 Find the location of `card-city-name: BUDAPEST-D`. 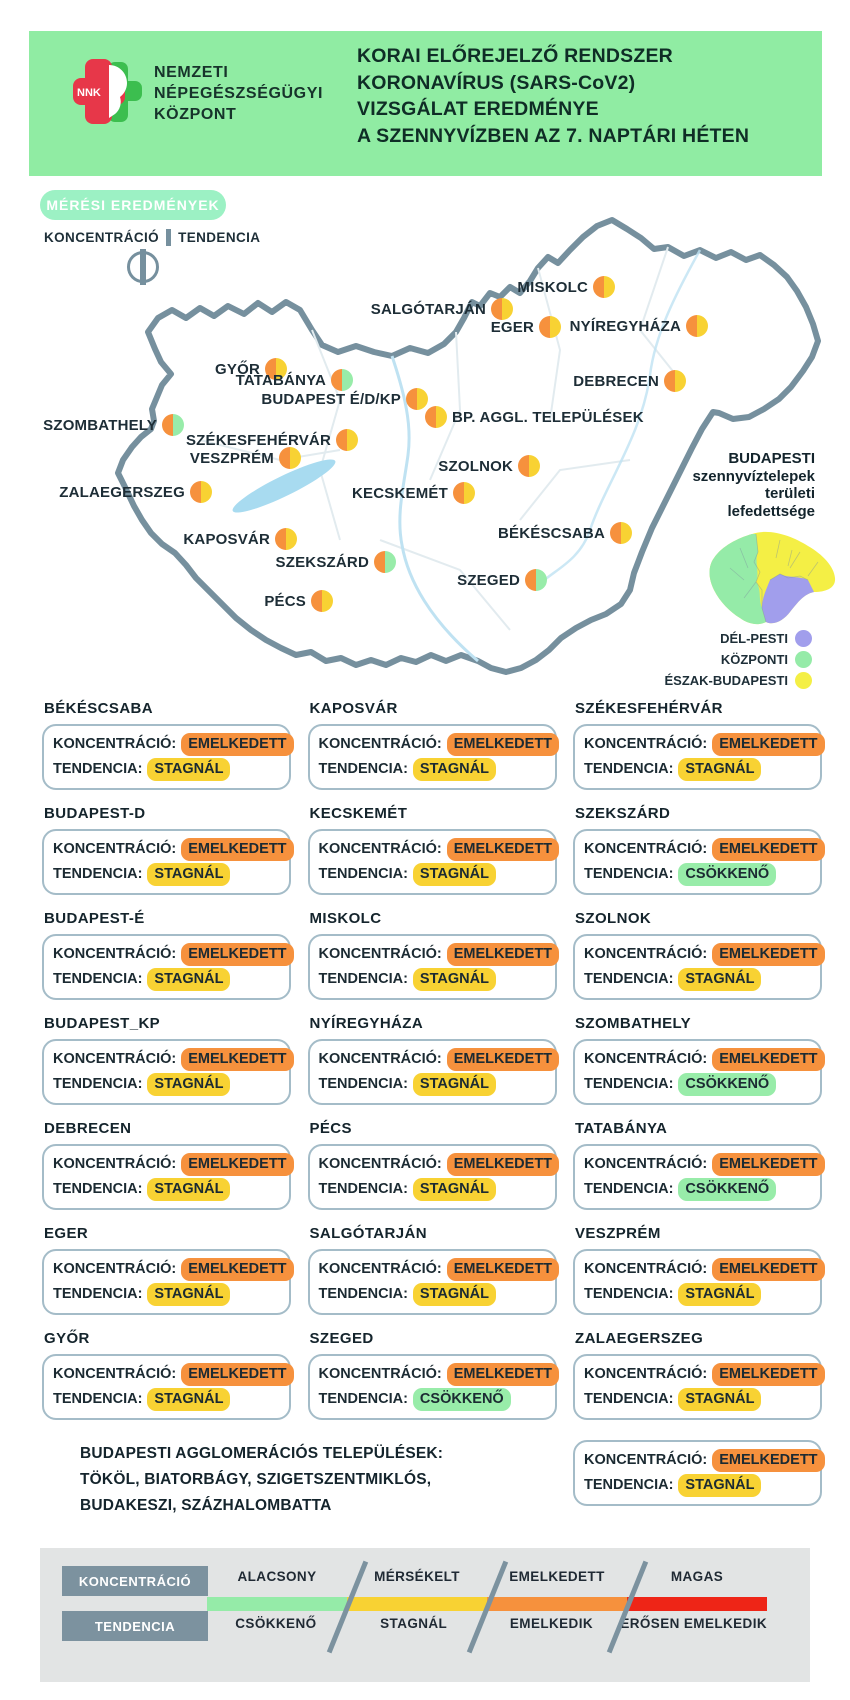

card-city-name: BUDAPEST-D is located at coordinates (95, 813).